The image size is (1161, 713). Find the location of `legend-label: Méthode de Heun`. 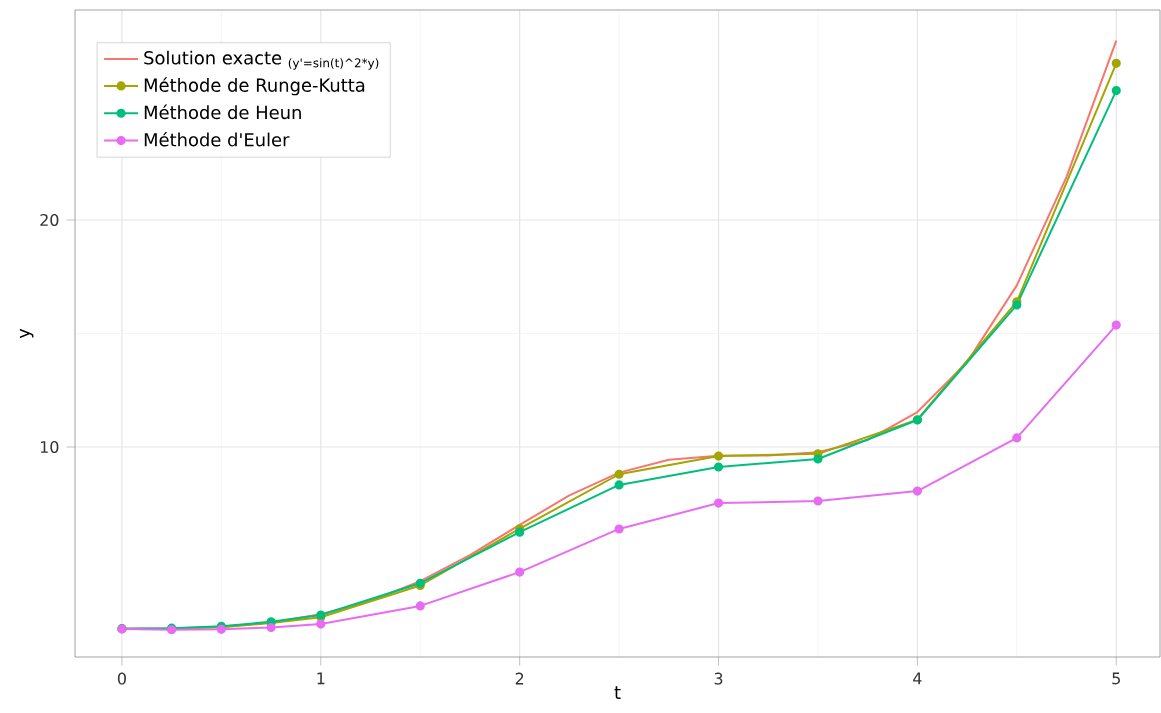

legend-label: Méthode de Heun is located at coordinates (222, 112).